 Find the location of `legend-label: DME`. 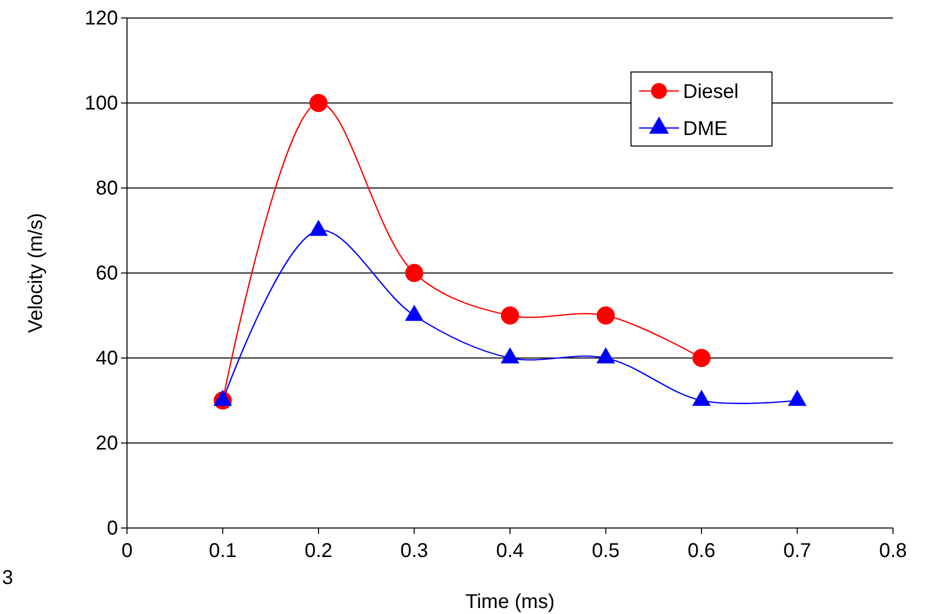

legend-label: DME is located at coordinates (705, 129).